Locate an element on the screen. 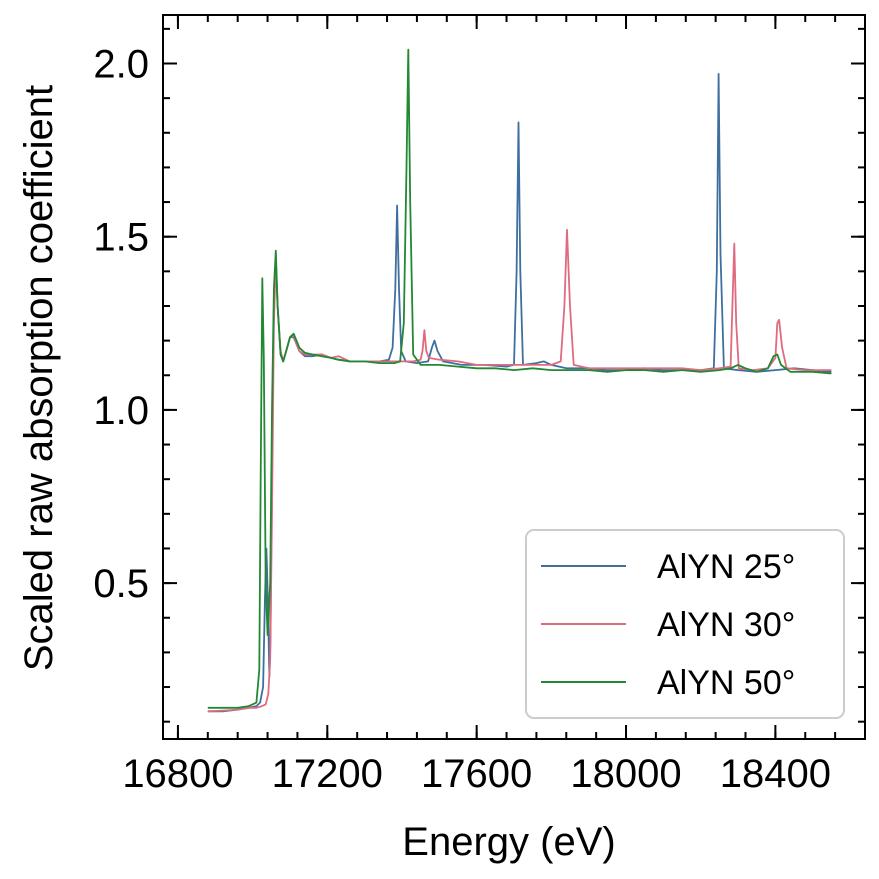 This screenshot has width=879, height=879. y-tick-label: 0.5 is located at coordinates (121, 584).